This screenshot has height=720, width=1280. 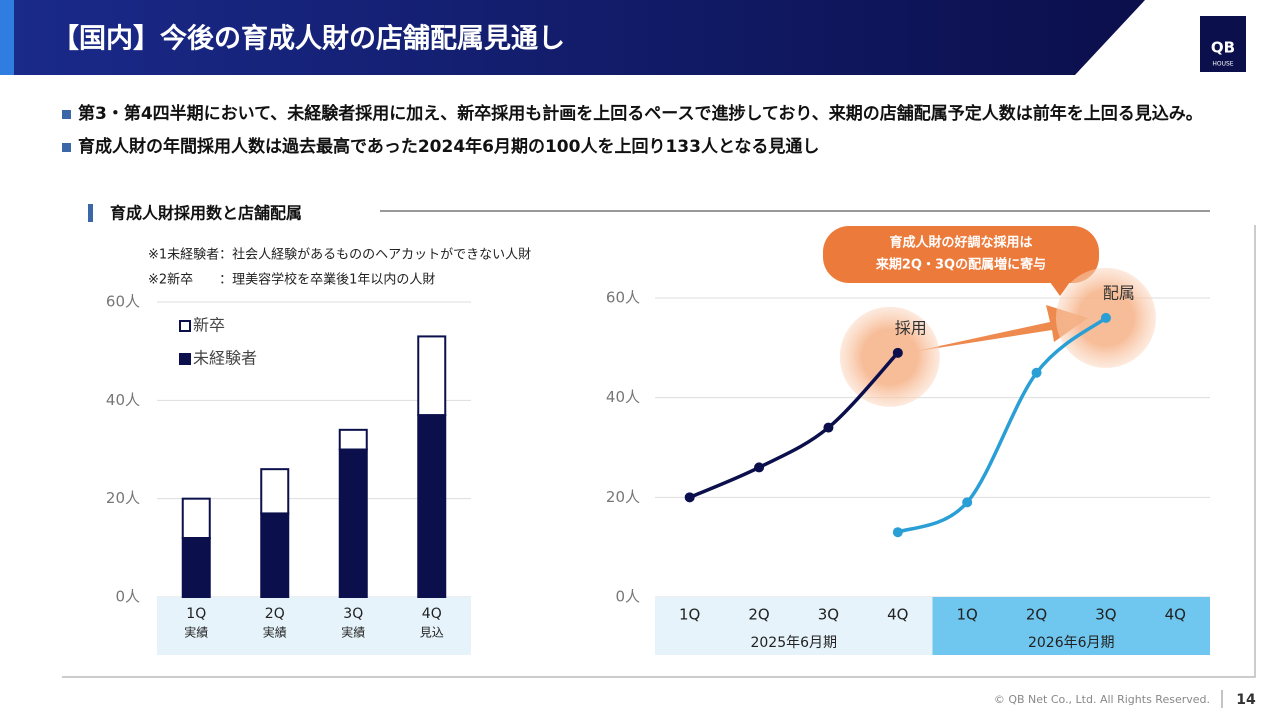 I want to click on page-title: 【国内】今後の育成人財の店舗配属見通し, so click(x=308, y=39).